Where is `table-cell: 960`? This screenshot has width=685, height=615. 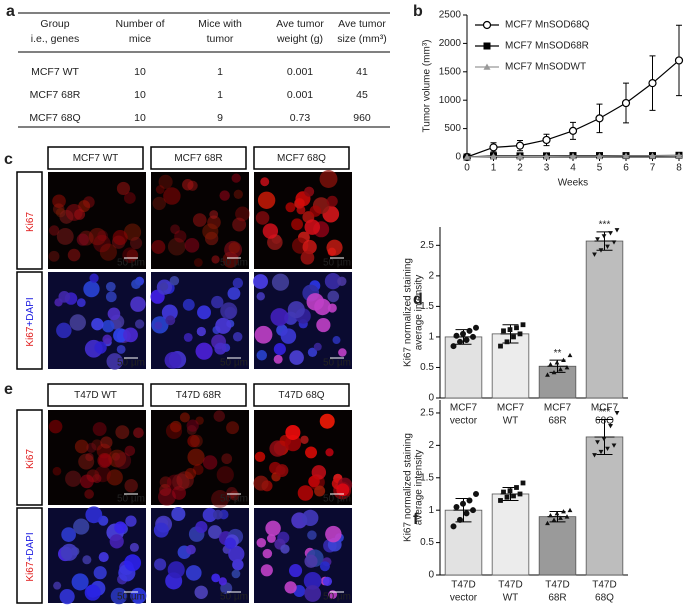 table-cell: 960 is located at coordinates (362, 118).